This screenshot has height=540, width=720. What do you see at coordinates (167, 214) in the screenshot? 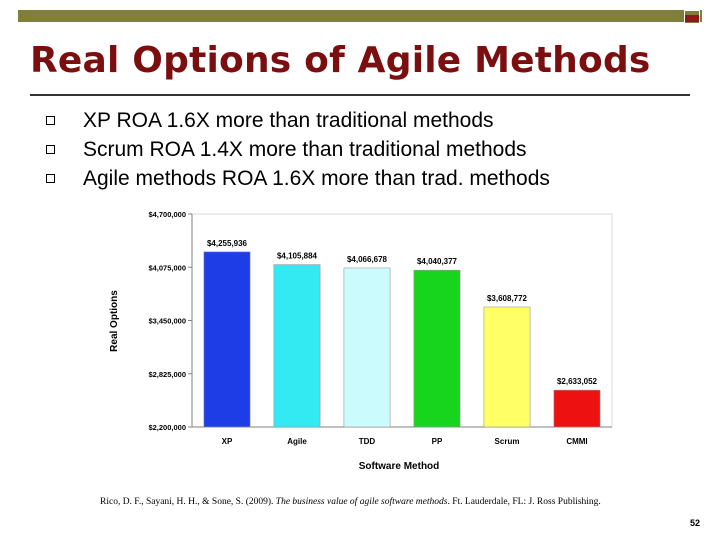
I see `y-tick-label: $4,700,000` at bounding box center [167, 214].